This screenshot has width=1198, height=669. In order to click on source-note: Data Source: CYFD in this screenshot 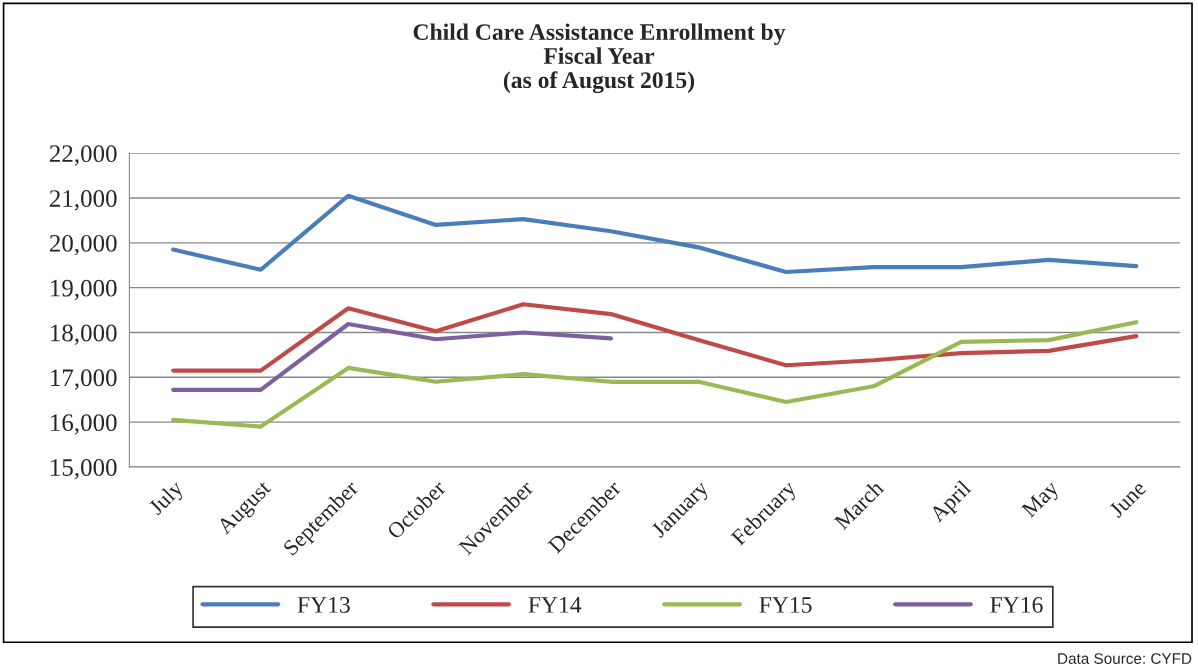, I will do `click(1125, 658)`.